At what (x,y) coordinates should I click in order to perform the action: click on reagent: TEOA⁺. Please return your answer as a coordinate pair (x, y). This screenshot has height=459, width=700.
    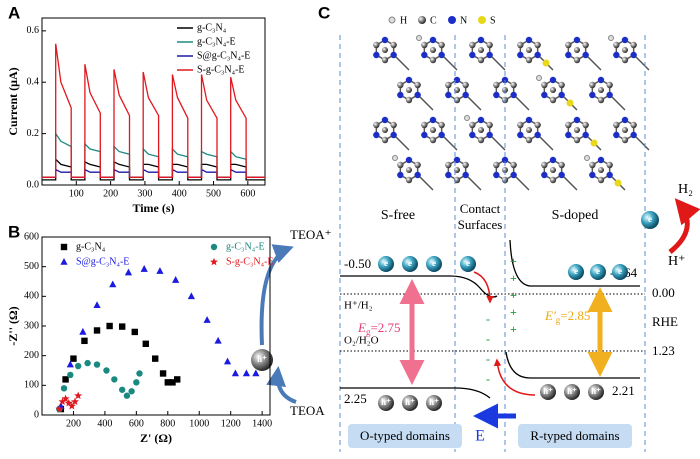
    Looking at the image, I should click on (311, 234).